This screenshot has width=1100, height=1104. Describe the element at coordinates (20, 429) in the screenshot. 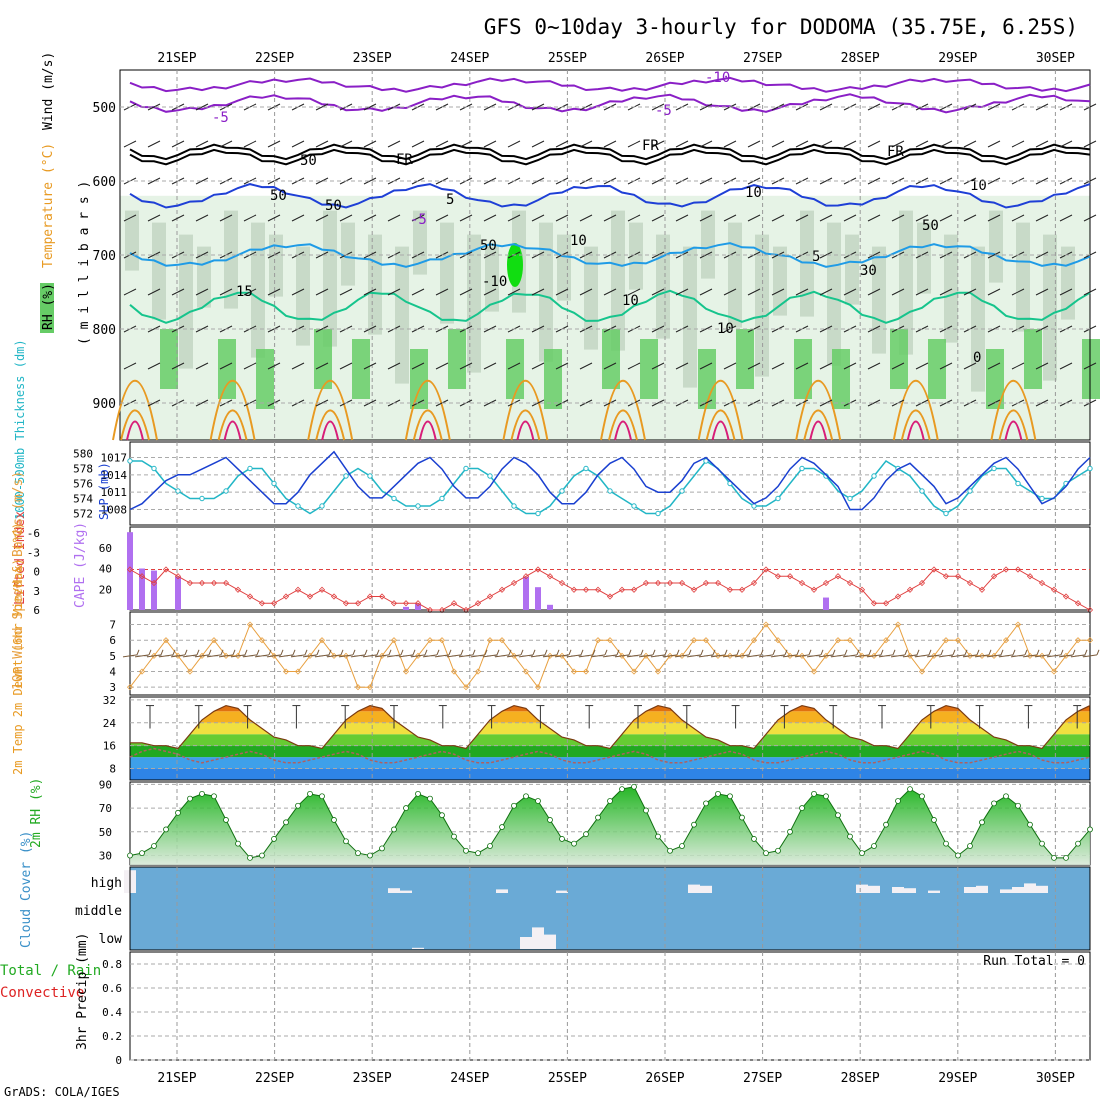

I see `thickness-axis-label: 1000-500mb Thickness (dm)` at that location.